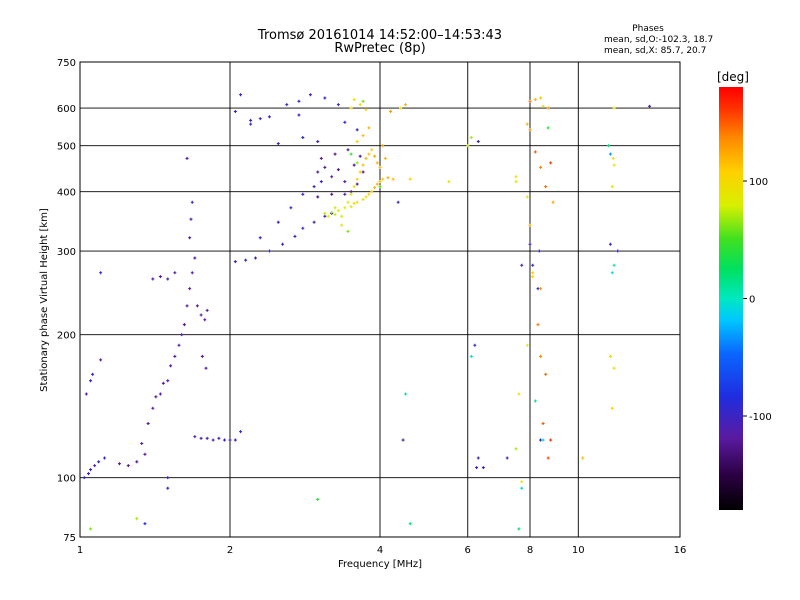  Describe the element at coordinates (379, 48) in the screenshot. I see `chart-subtitle: RwPretec (8p)` at that location.